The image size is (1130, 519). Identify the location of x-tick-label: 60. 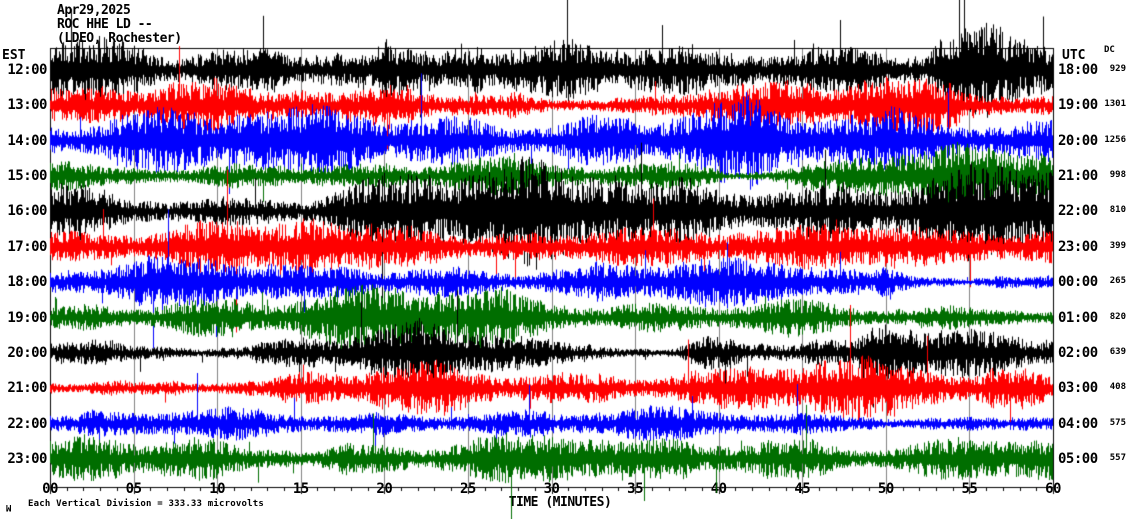
(1053, 489).